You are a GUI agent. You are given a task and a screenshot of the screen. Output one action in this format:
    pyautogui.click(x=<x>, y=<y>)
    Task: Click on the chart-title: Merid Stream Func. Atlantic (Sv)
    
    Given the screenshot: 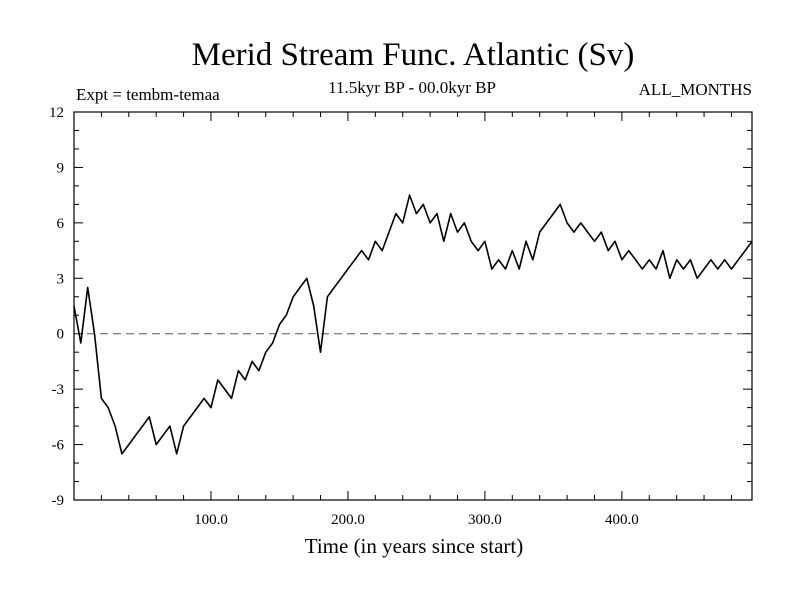 What is the action you would take?
    pyautogui.click(x=413, y=55)
    